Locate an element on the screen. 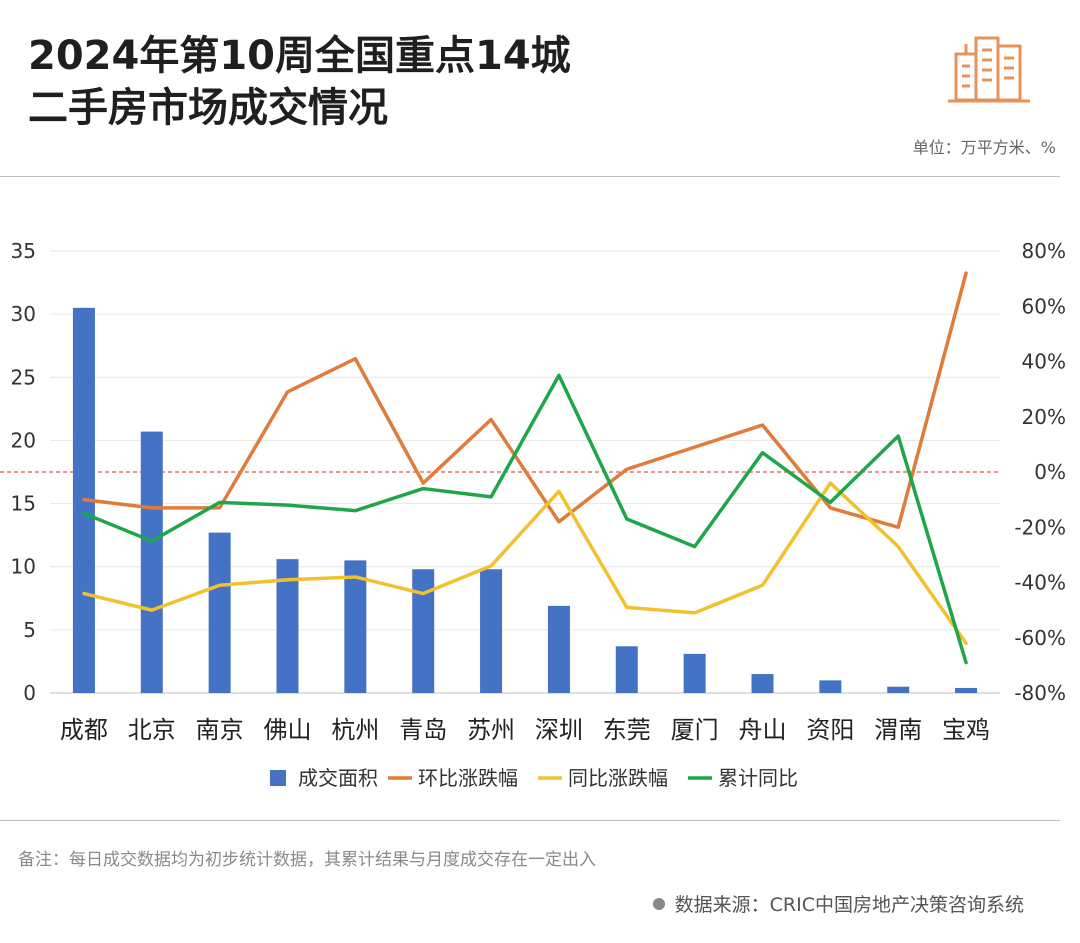 The image size is (1080, 943). category-label: 厦门 is located at coordinates (695, 730).